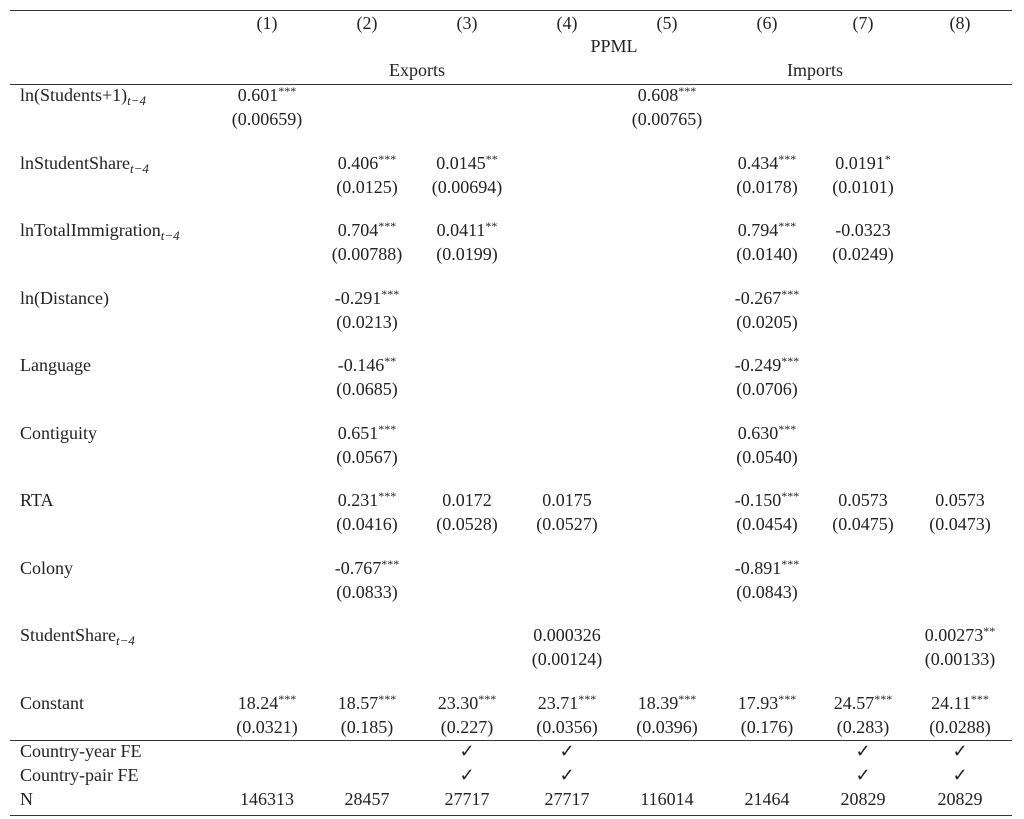  Describe the element at coordinates (81, 751) in the screenshot. I see `footer-label: Country-year FE` at that location.